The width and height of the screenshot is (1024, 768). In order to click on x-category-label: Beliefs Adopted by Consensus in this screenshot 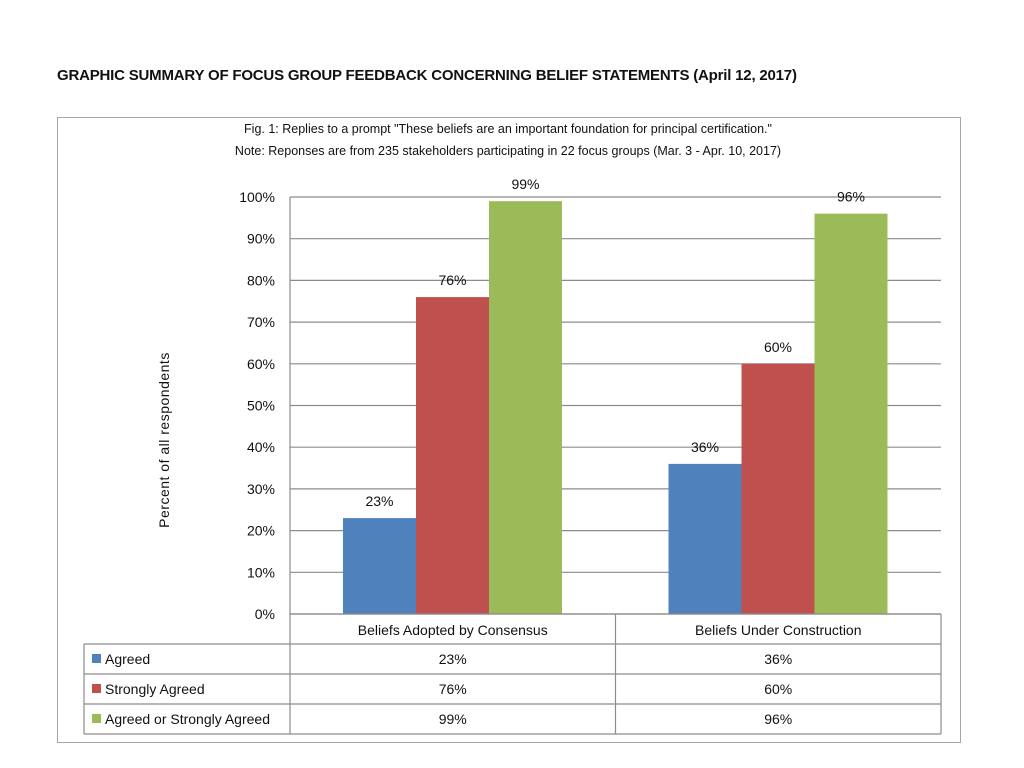, I will do `click(453, 630)`.